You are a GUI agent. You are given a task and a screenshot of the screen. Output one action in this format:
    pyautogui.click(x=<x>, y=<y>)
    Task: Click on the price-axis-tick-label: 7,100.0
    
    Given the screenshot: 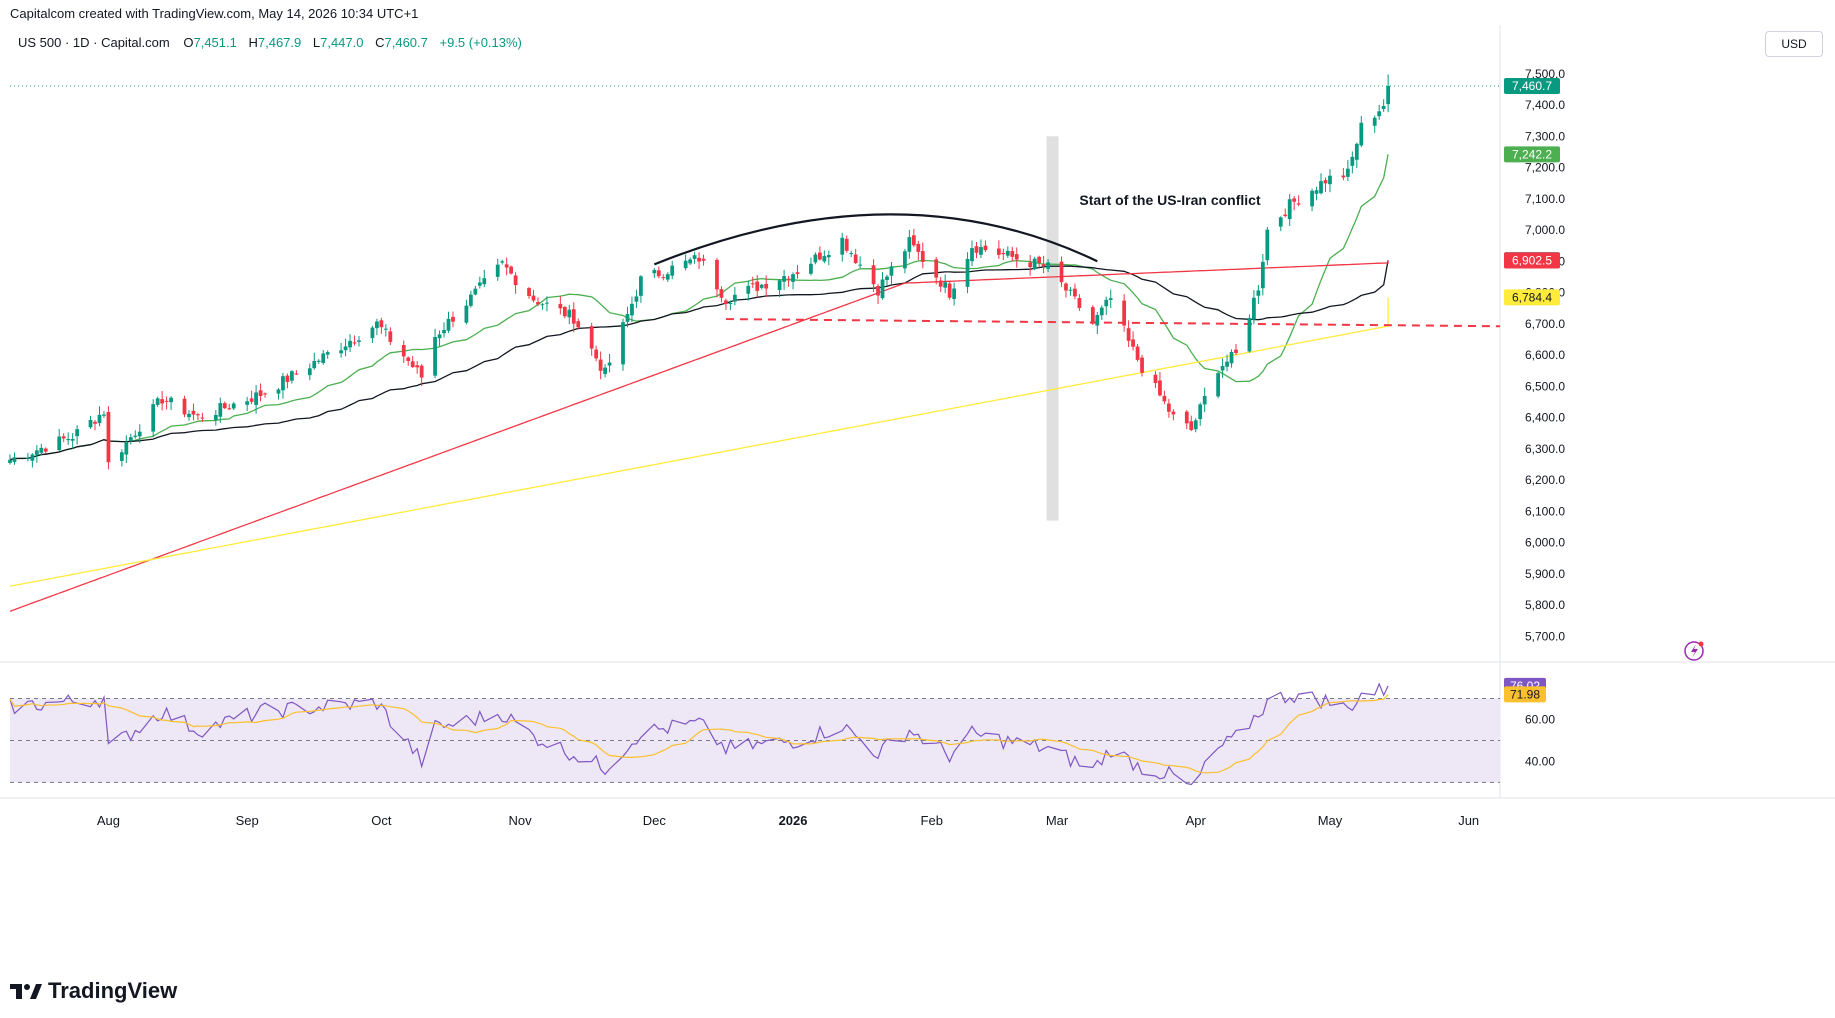 What is the action you would take?
    pyautogui.click(x=1545, y=199)
    